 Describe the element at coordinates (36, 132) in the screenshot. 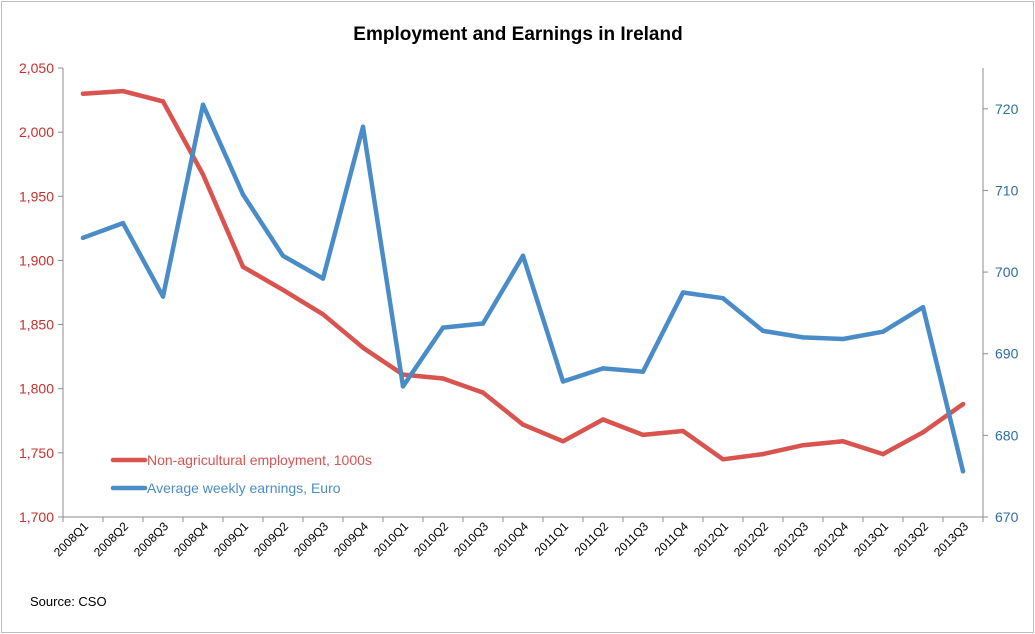

I see `y-left-tick-label: 2,000` at that location.